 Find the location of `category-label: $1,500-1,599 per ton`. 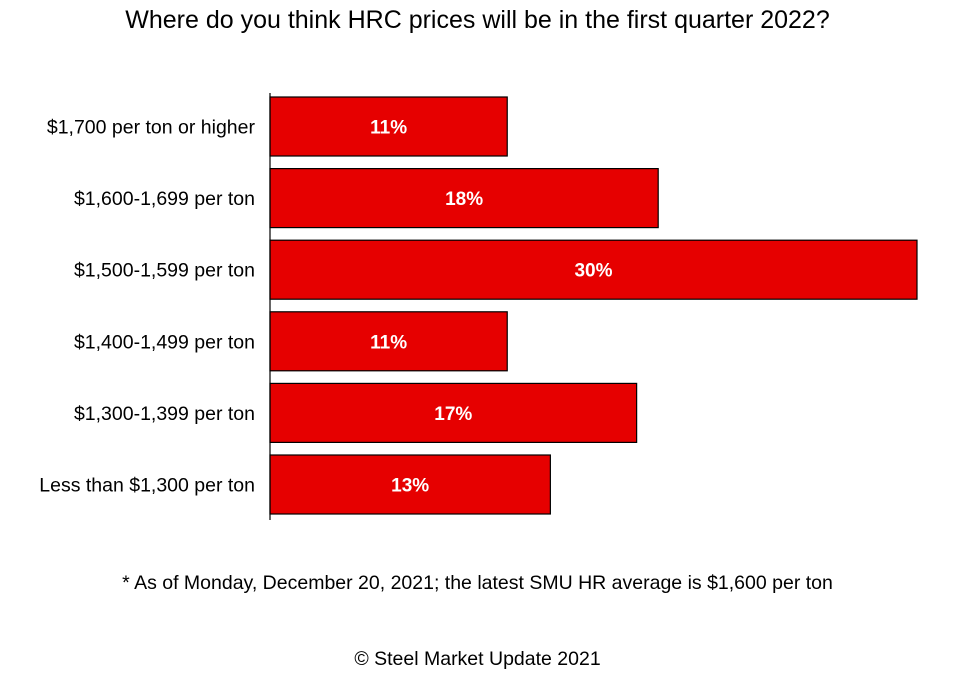

category-label: $1,500-1,599 per ton is located at coordinates (164, 271).